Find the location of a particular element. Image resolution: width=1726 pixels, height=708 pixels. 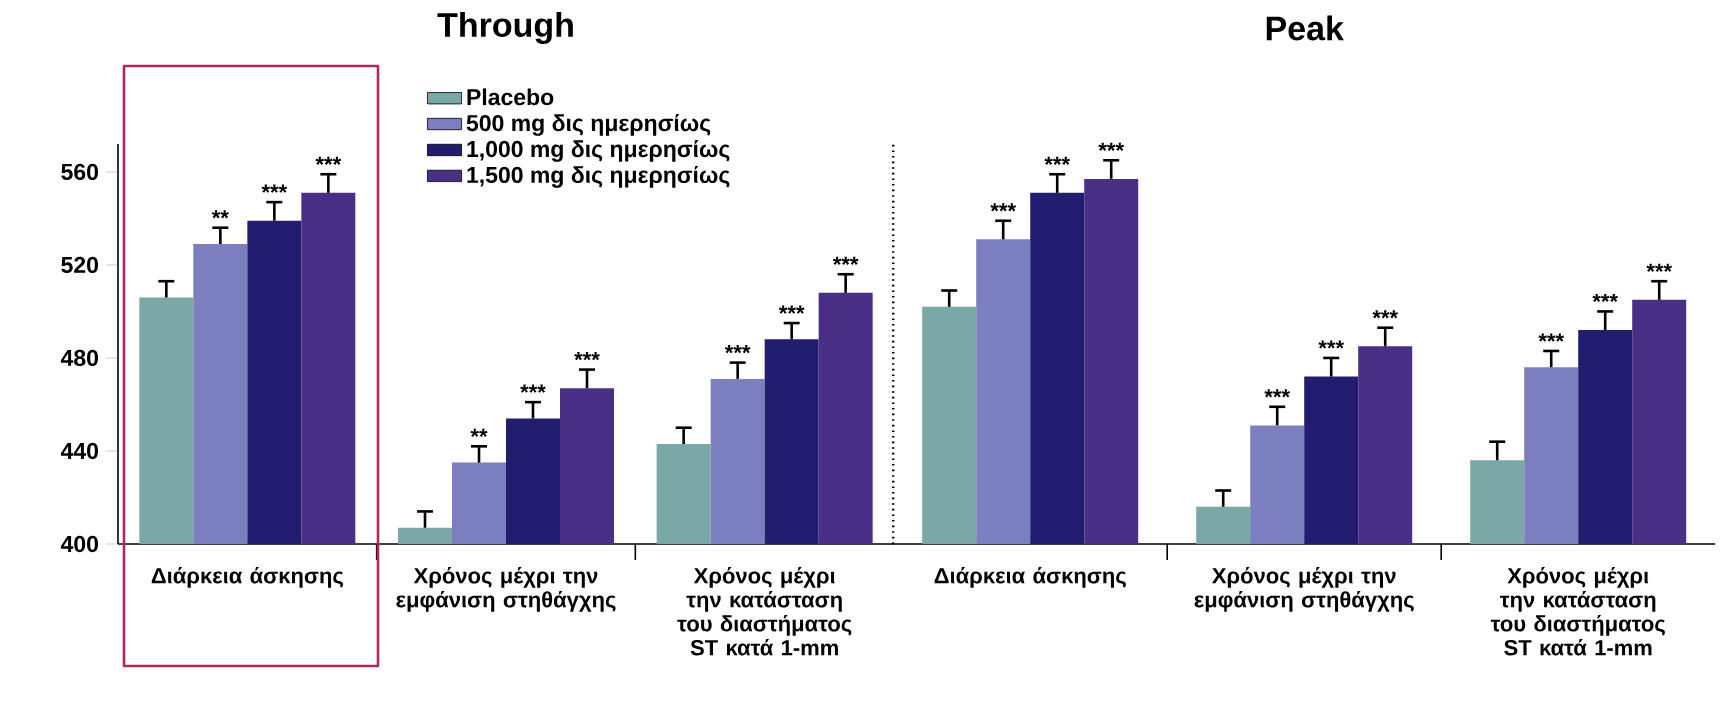

y-tick-label: 560 is located at coordinates (79, 172).